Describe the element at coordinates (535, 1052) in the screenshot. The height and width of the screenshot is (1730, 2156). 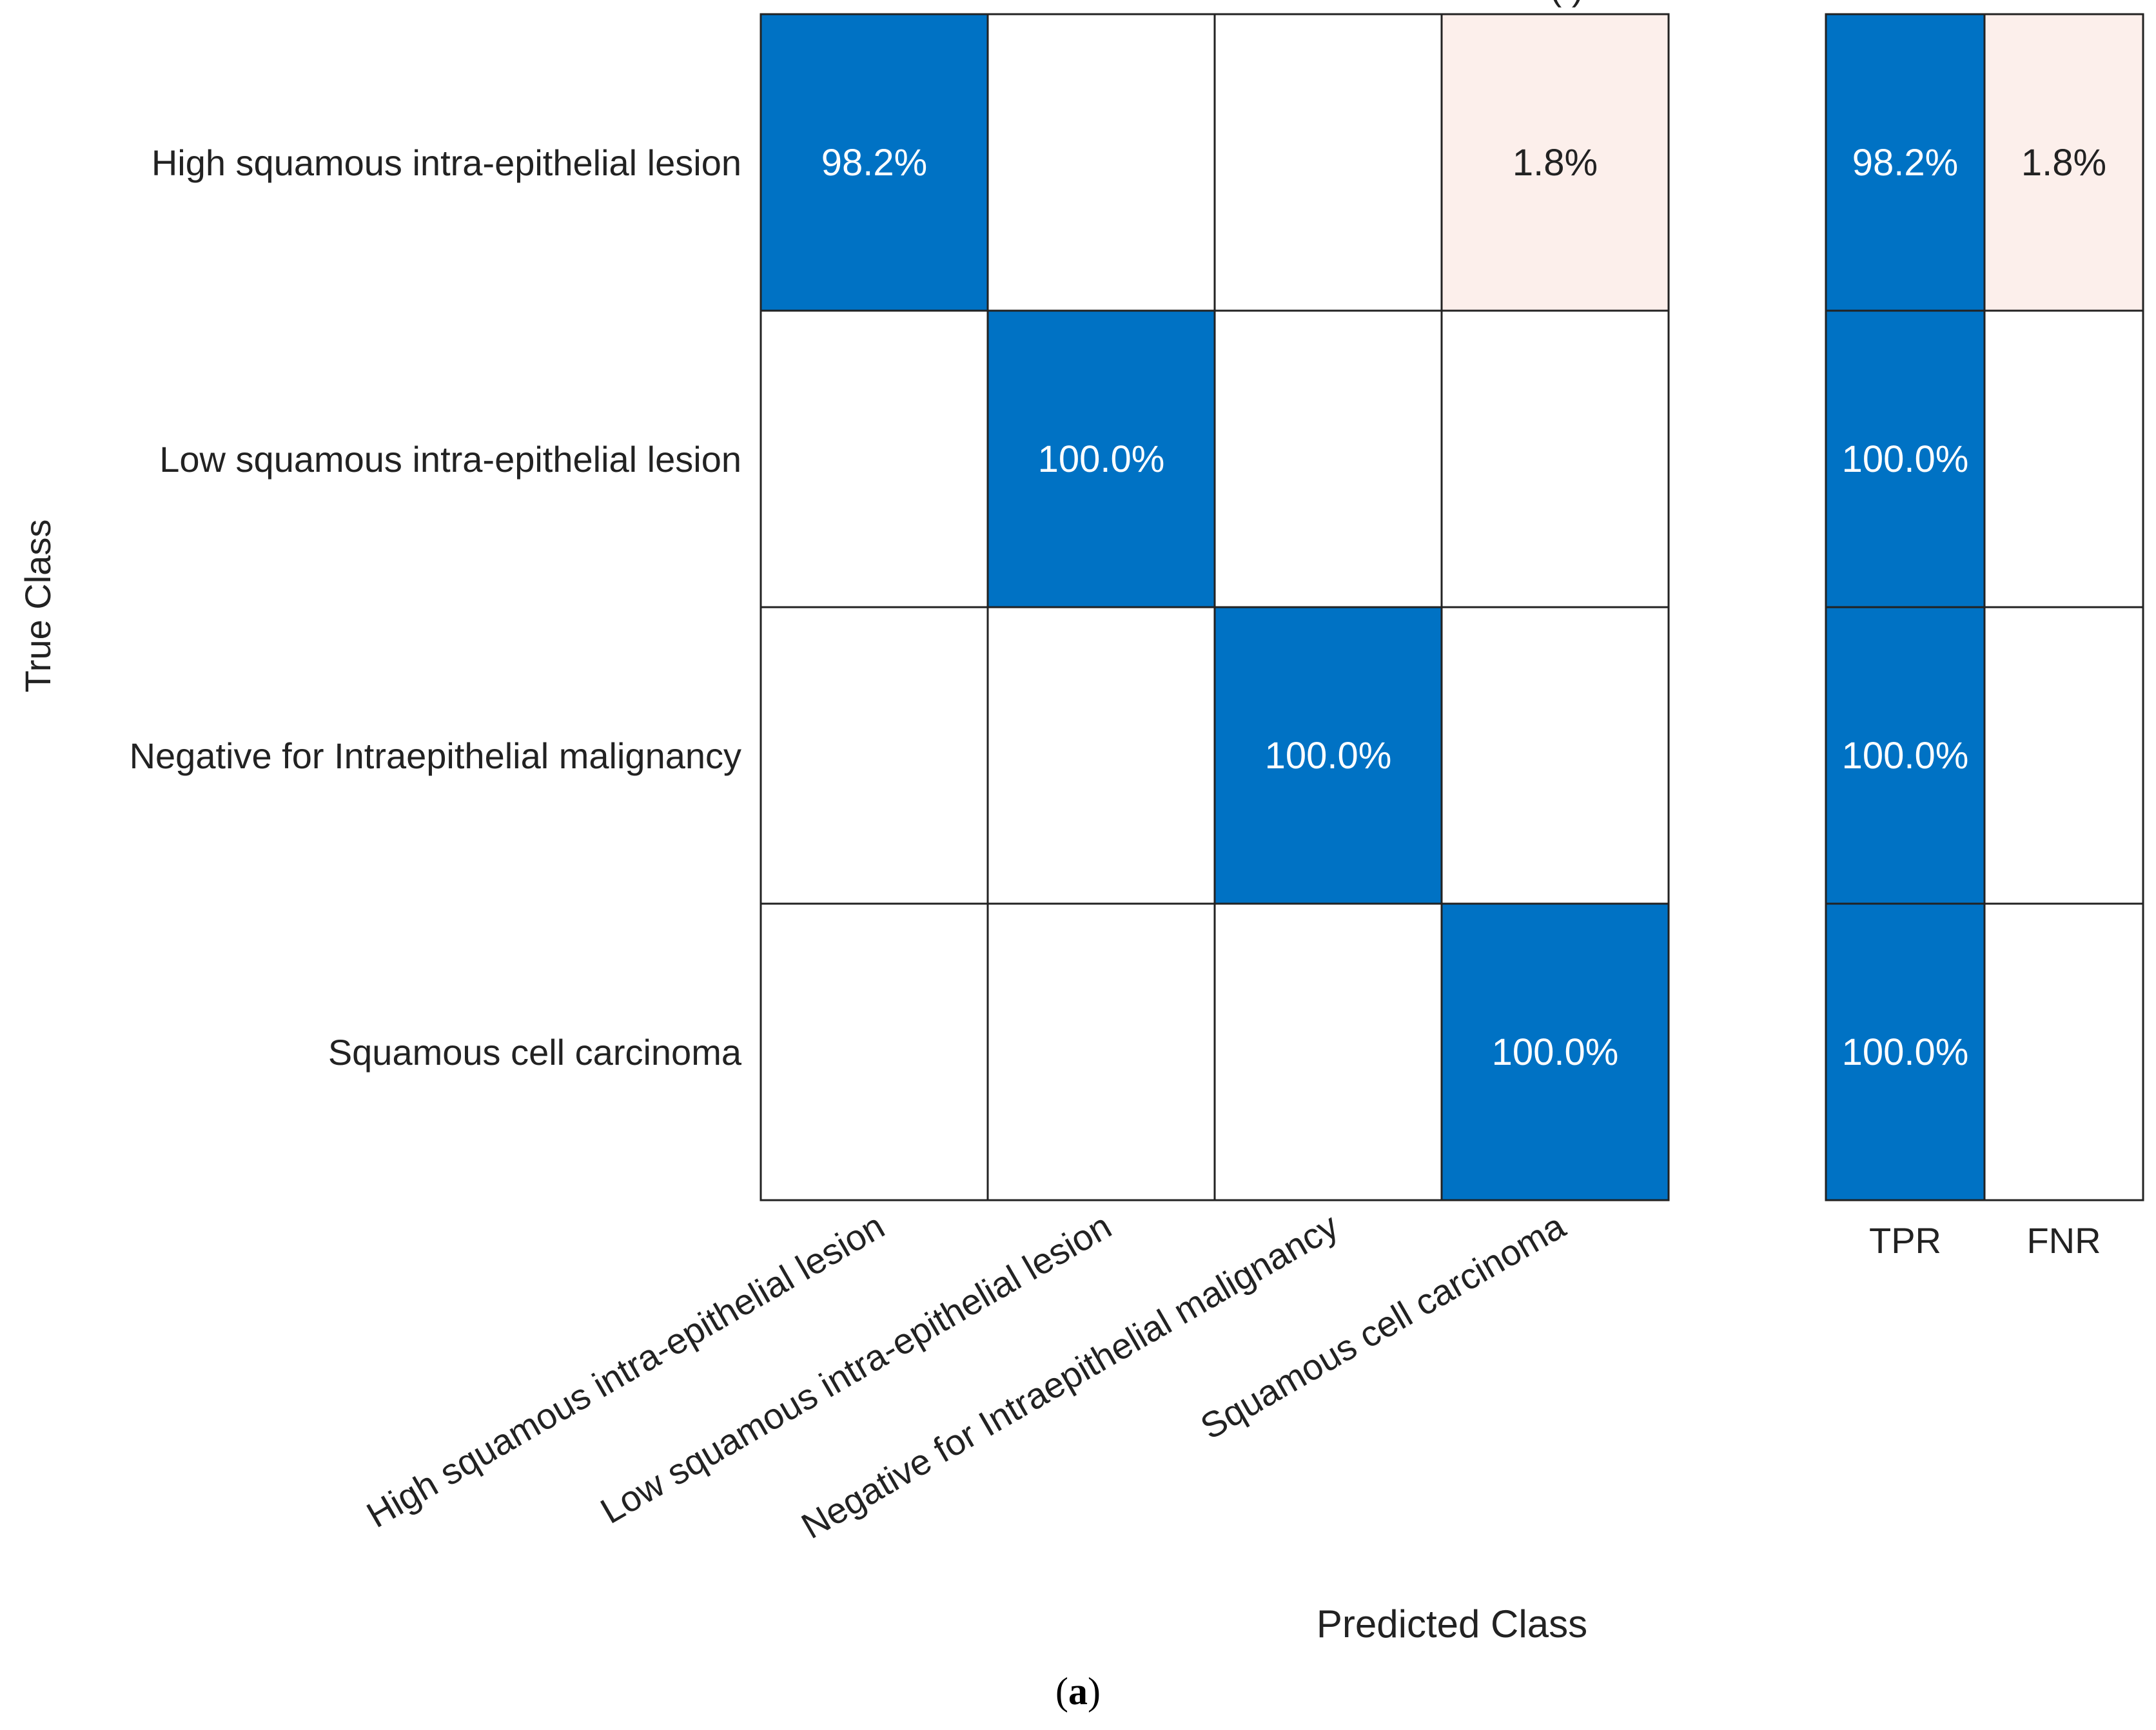
I see `row-label-3: Squamous cell carcinoma` at that location.